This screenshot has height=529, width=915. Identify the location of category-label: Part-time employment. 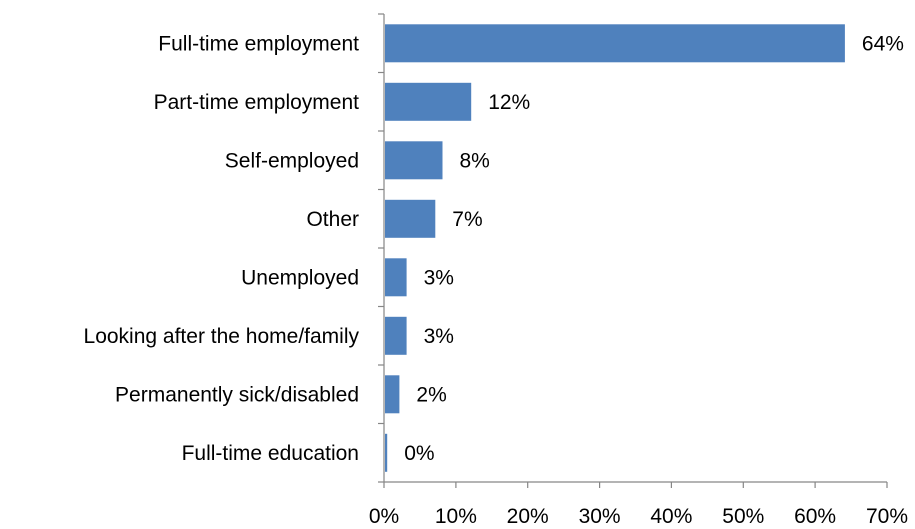
(257, 102).